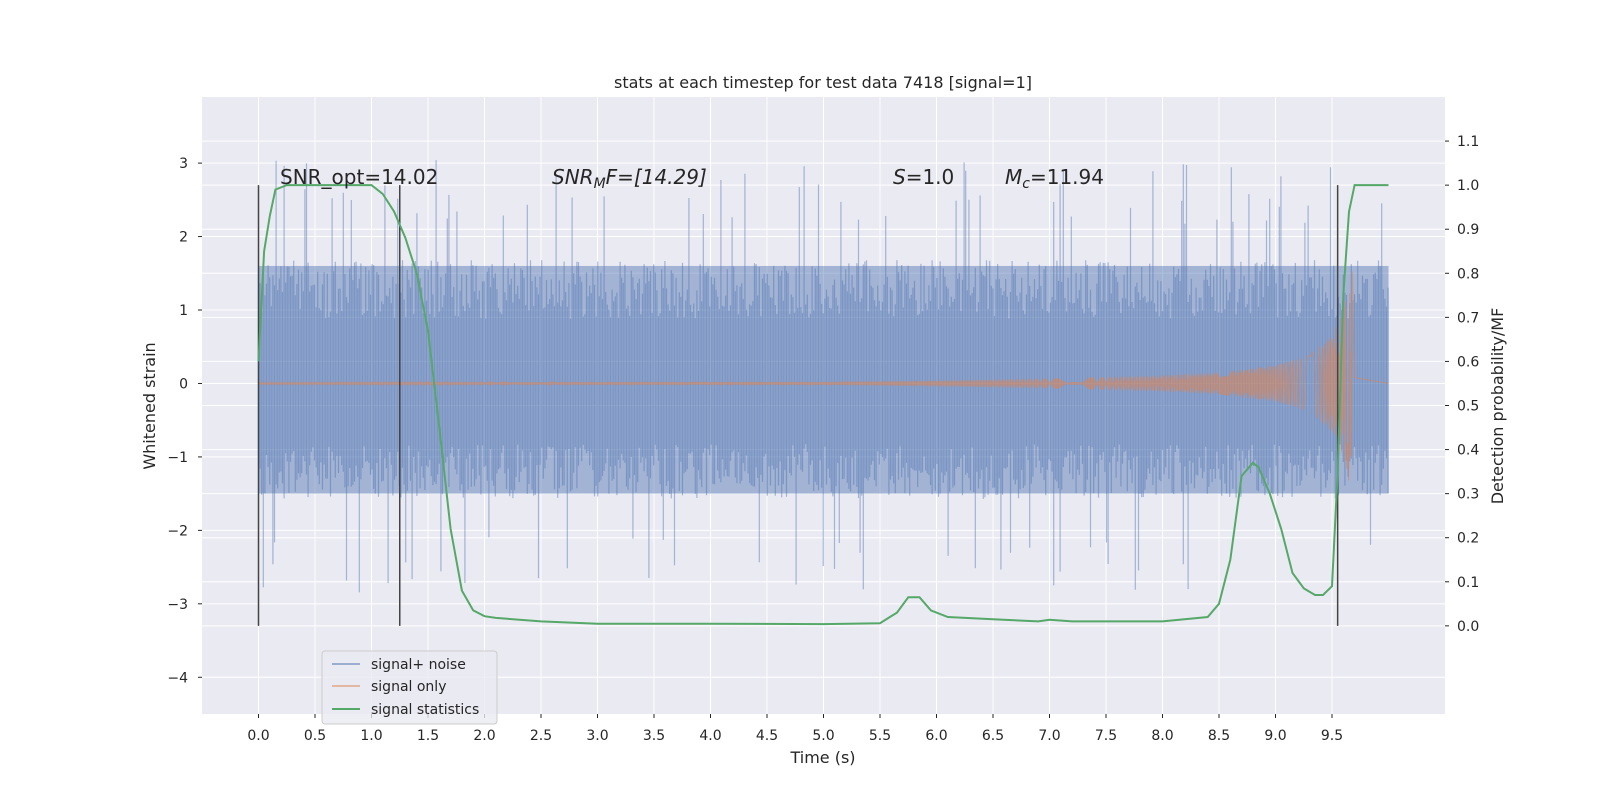 This screenshot has height=800, width=1600. Describe the element at coordinates (1468, 230) in the screenshot. I see `y-right-tick-label: 0.9` at that location.